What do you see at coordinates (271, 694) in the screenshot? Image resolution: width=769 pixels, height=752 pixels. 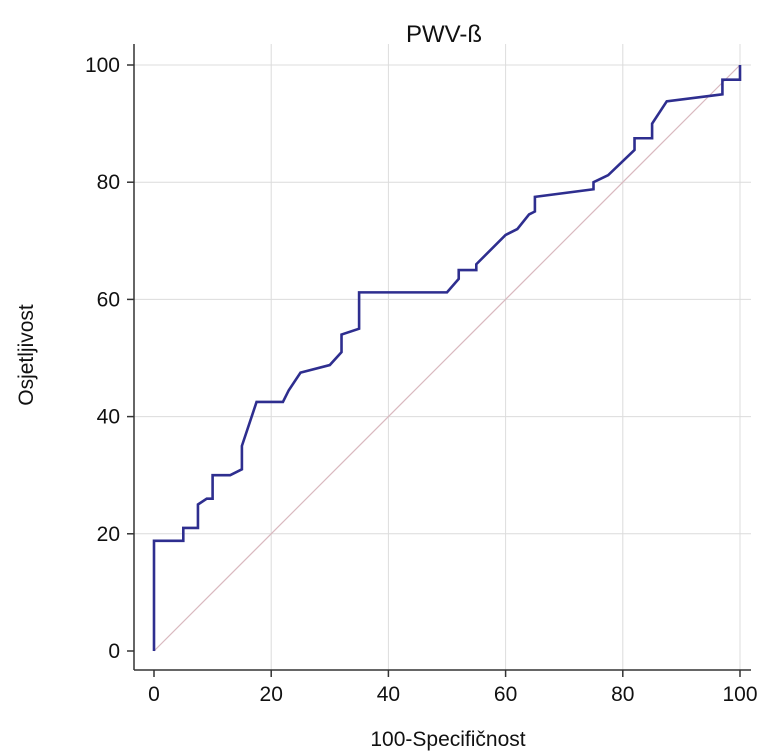 I see `x-tick-label-1: 20` at bounding box center [271, 694].